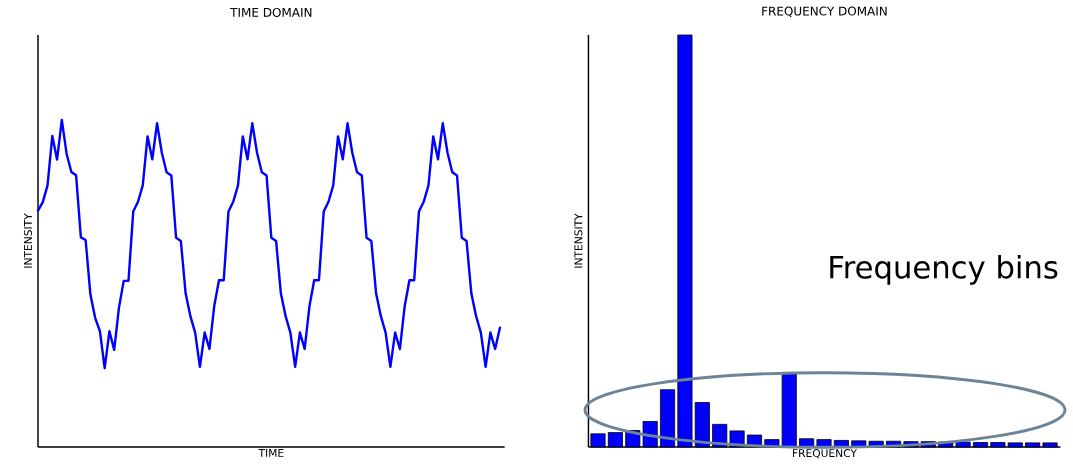 The height and width of the screenshot is (476, 1073). What do you see at coordinates (944, 269) in the screenshot?
I see `annotation: Frequency bins` at bounding box center [944, 269].